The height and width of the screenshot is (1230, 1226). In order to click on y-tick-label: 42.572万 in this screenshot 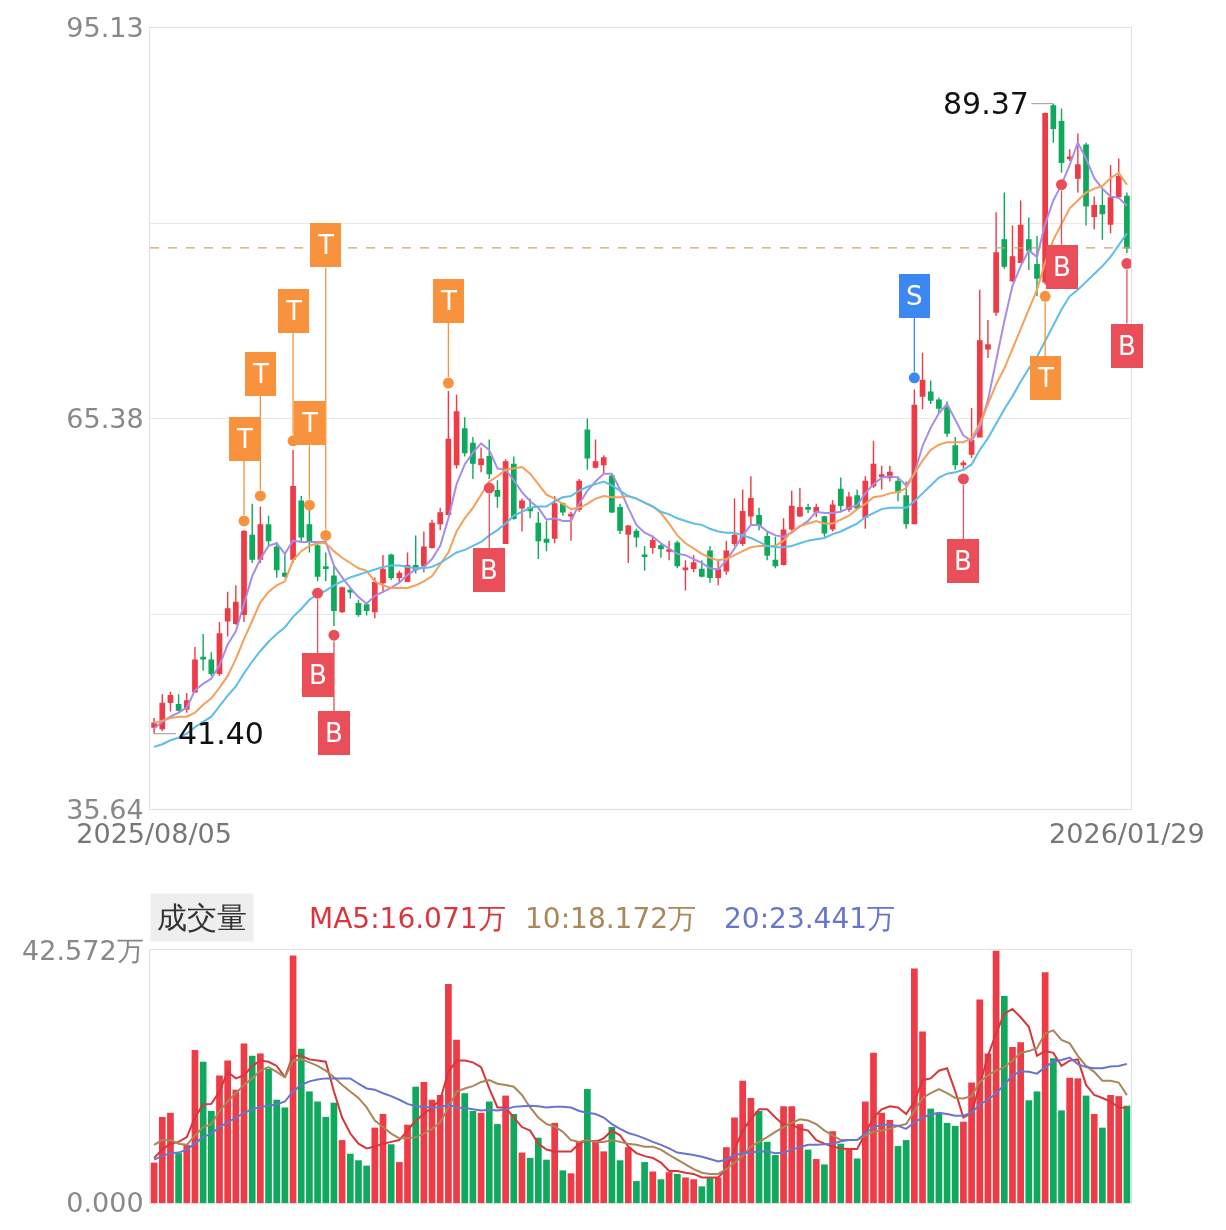, I will do `click(83, 950)`.